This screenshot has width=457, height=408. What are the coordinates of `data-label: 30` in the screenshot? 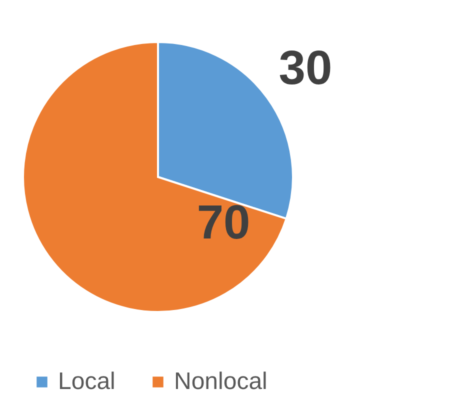 It's located at (305, 68).